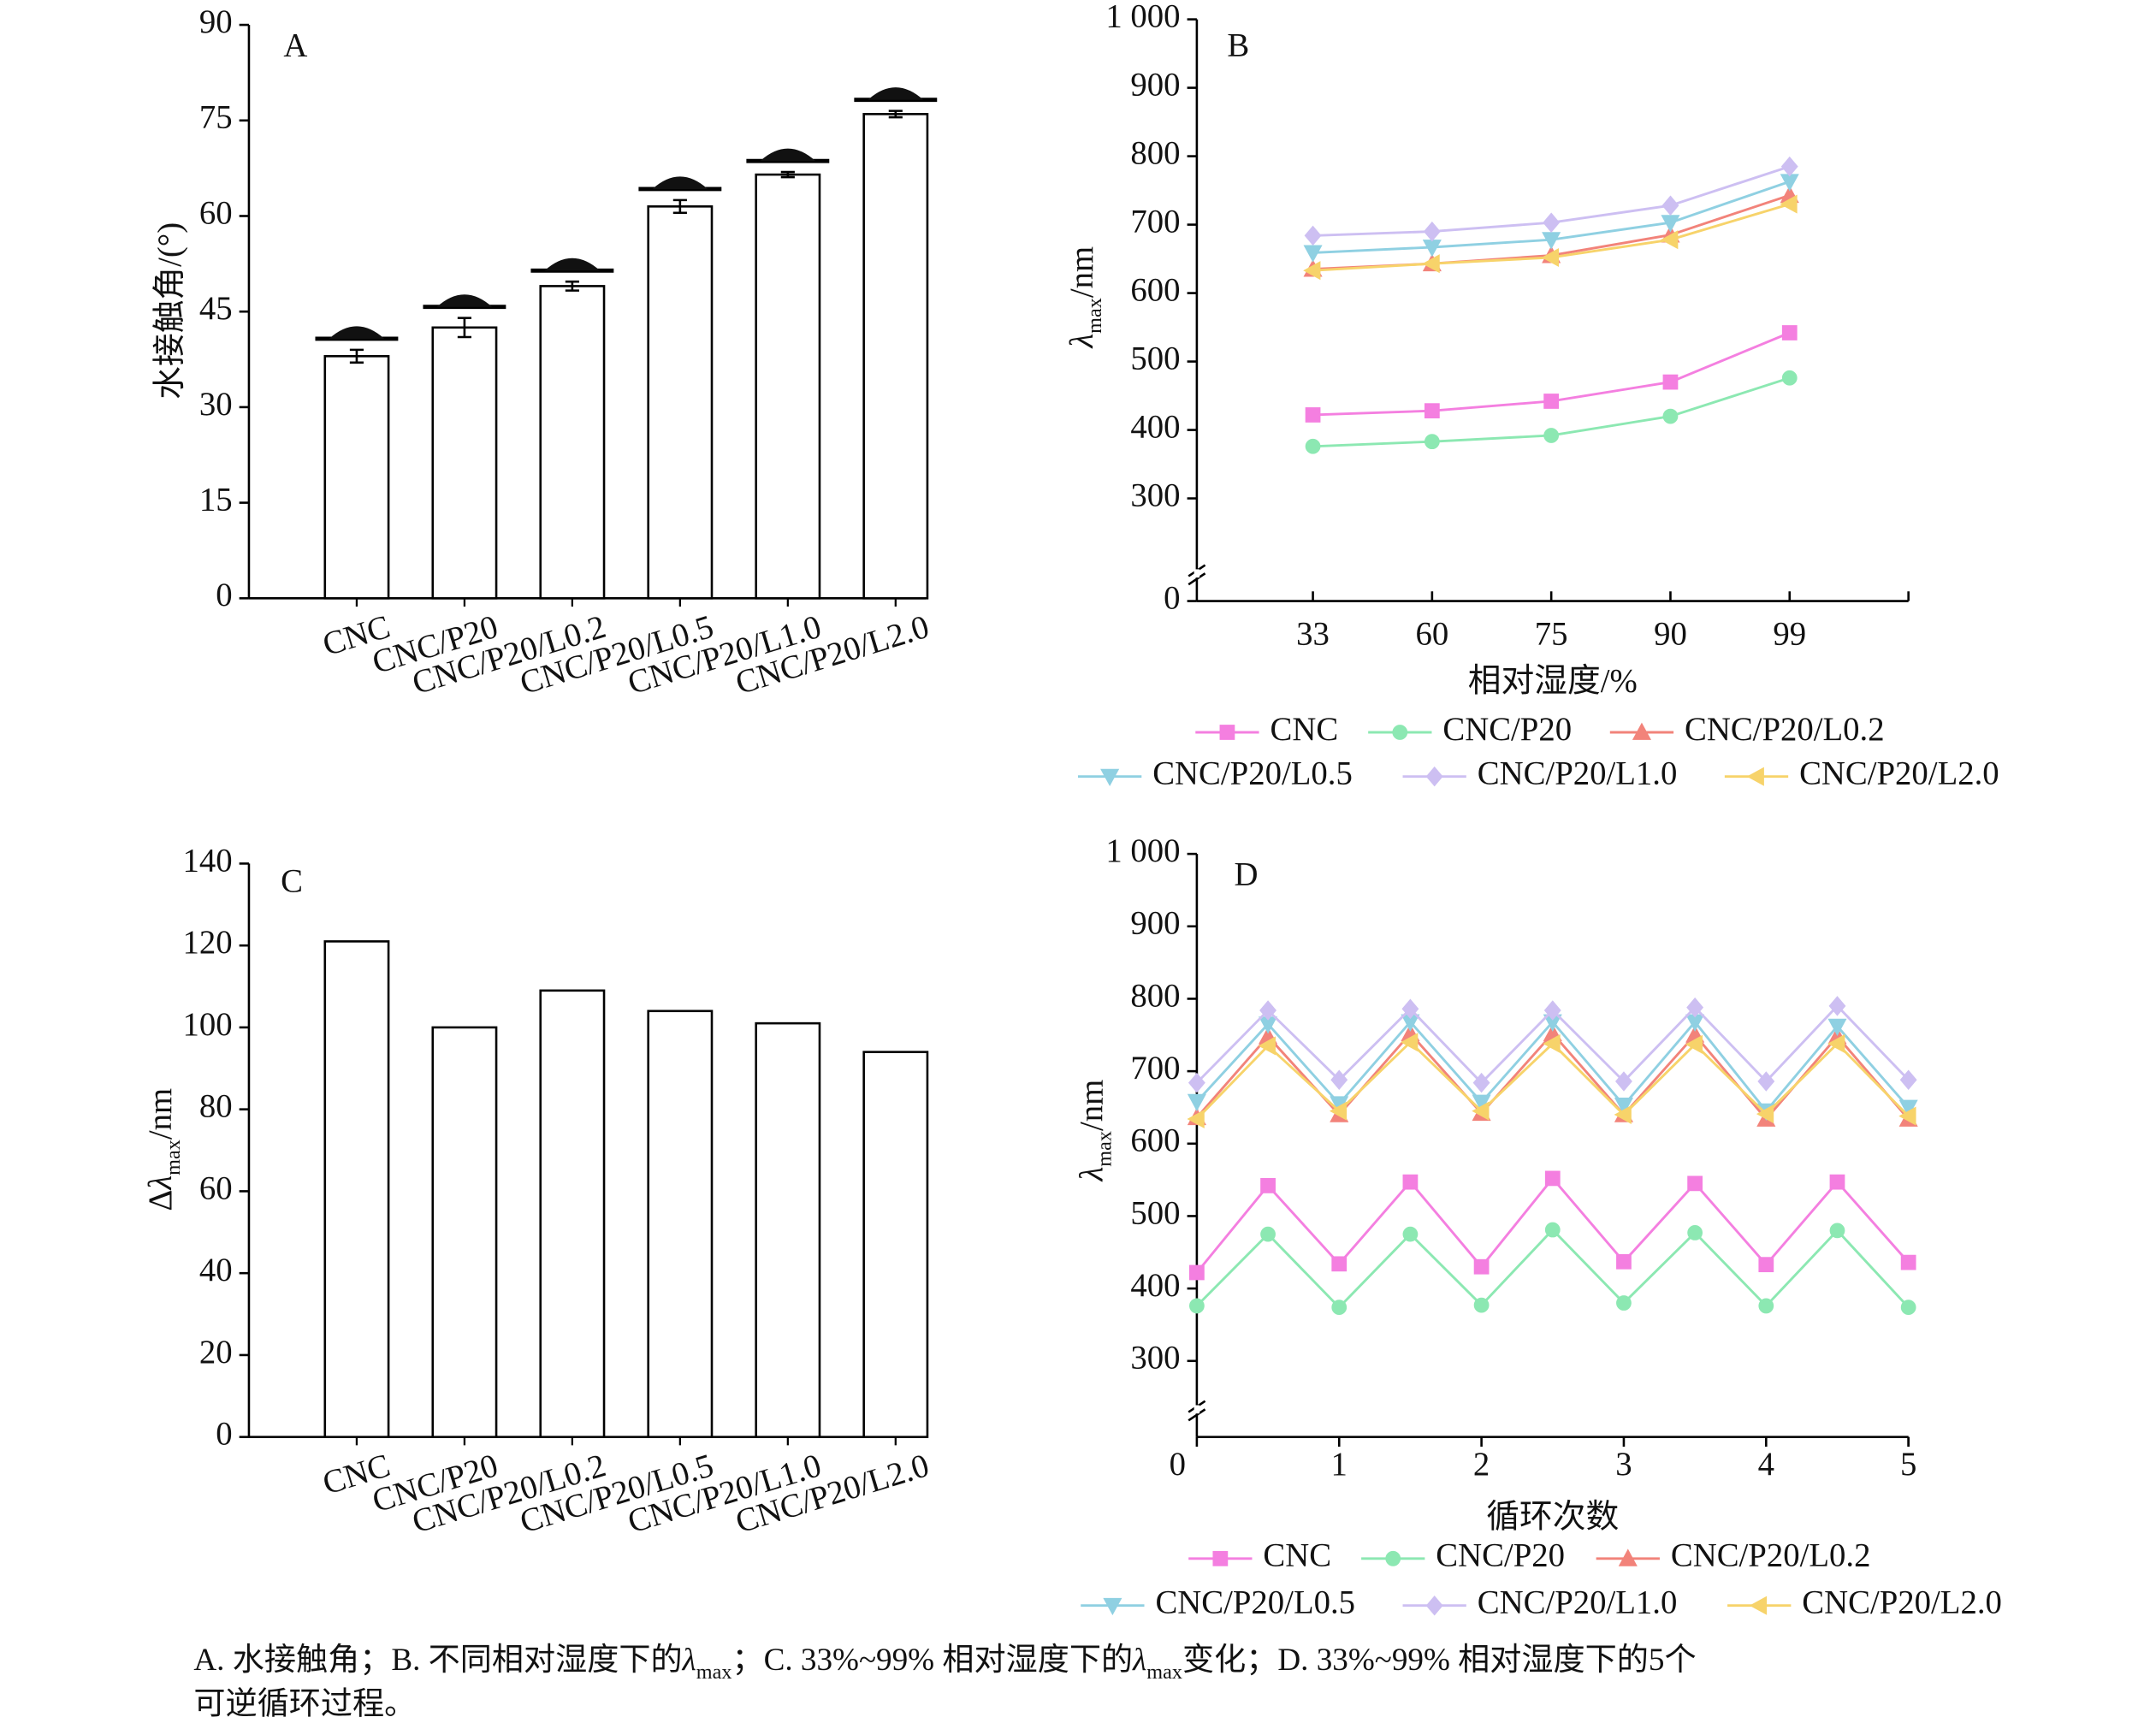 Image resolution: width=2156 pixels, height=1723 pixels. I want to click on y-axis-label: Δλmax/nm, so click(163, 1149).